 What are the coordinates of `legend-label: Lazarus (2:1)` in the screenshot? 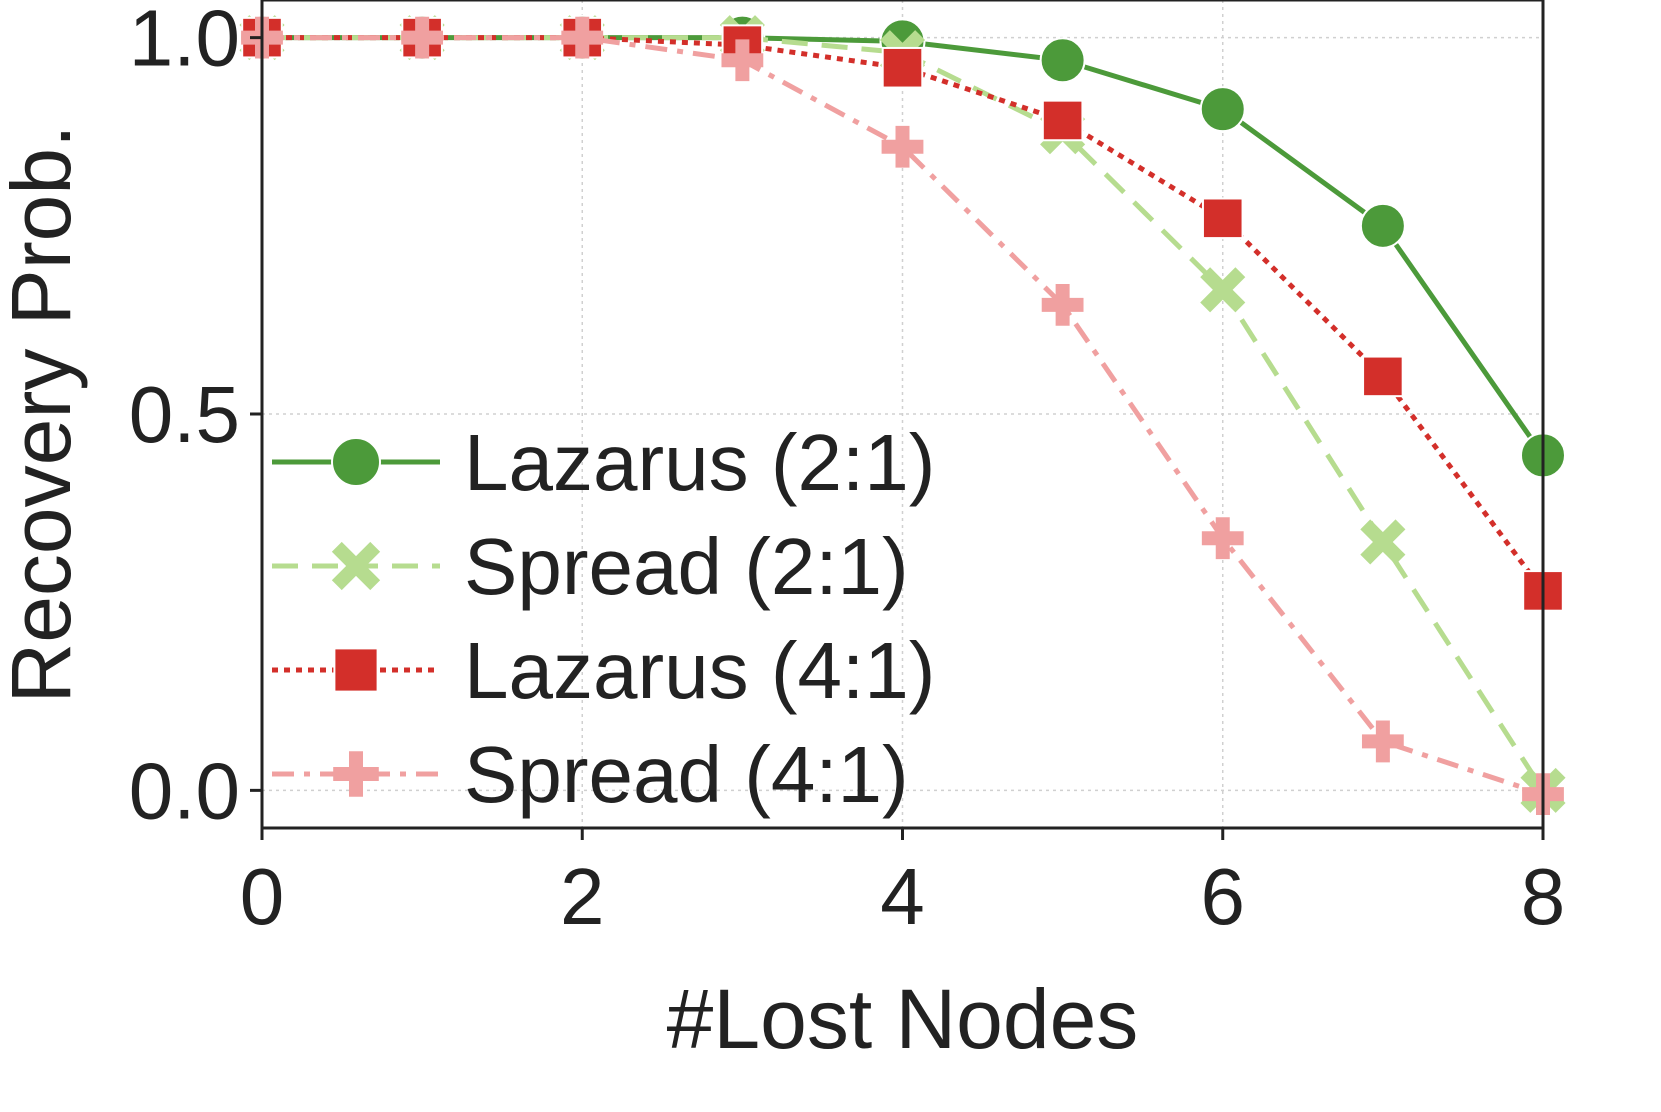 It's located at (699, 462).